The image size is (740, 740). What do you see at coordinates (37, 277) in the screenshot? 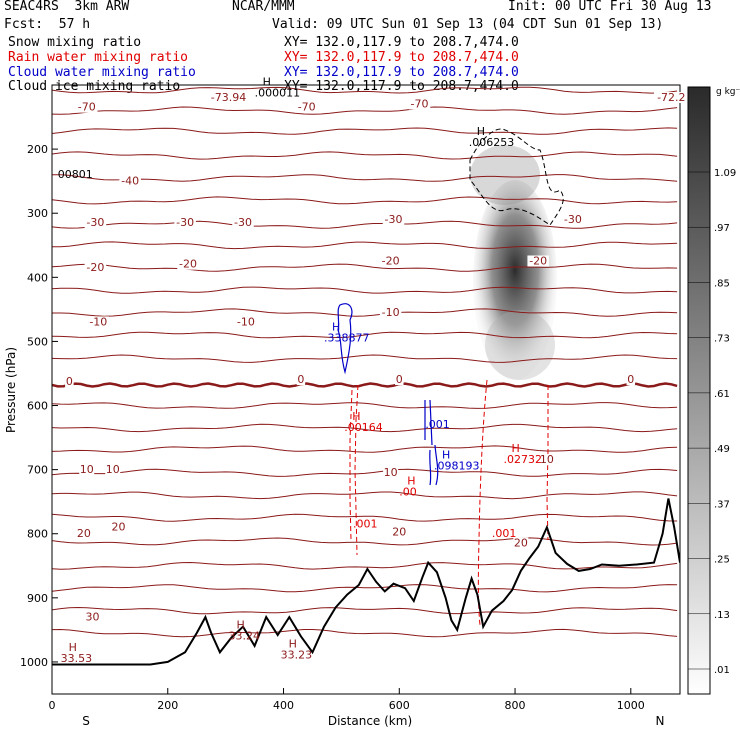
I see `y-tick-label: 400` at bounding box center [37, 277].